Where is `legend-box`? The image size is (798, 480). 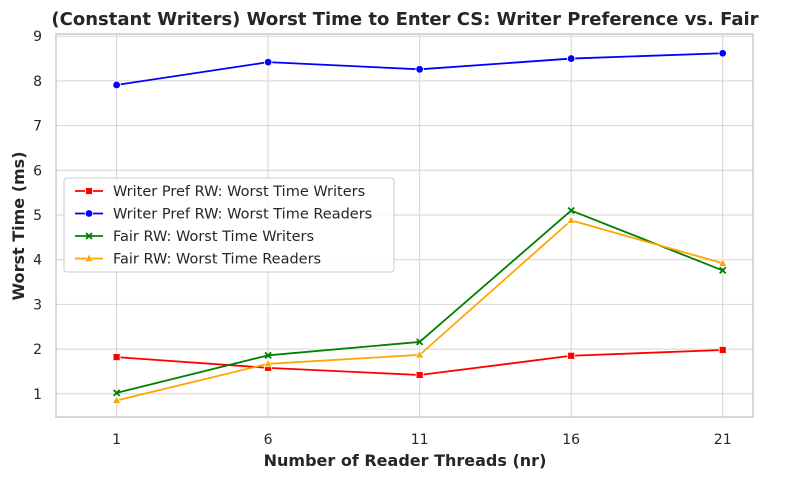 legend-box is located at coordinates (229, 225).